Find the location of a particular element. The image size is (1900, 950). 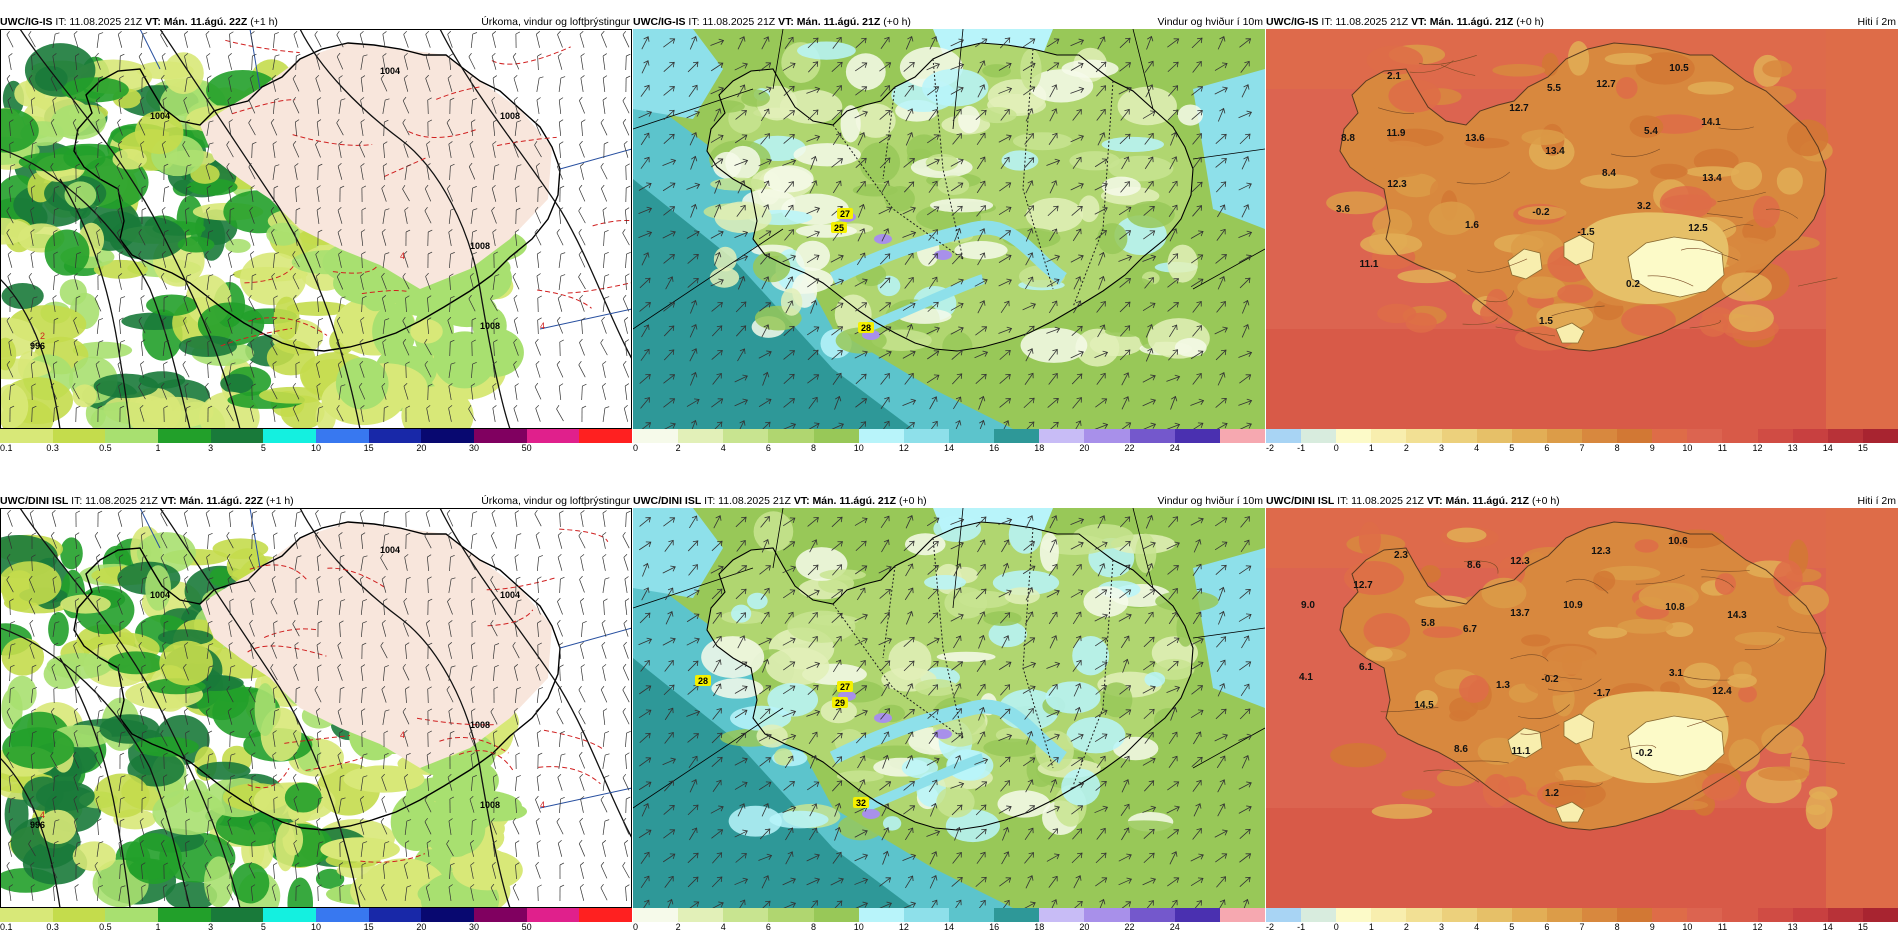

colorbar-tick: 18 is located at coordinates (1039, 448).